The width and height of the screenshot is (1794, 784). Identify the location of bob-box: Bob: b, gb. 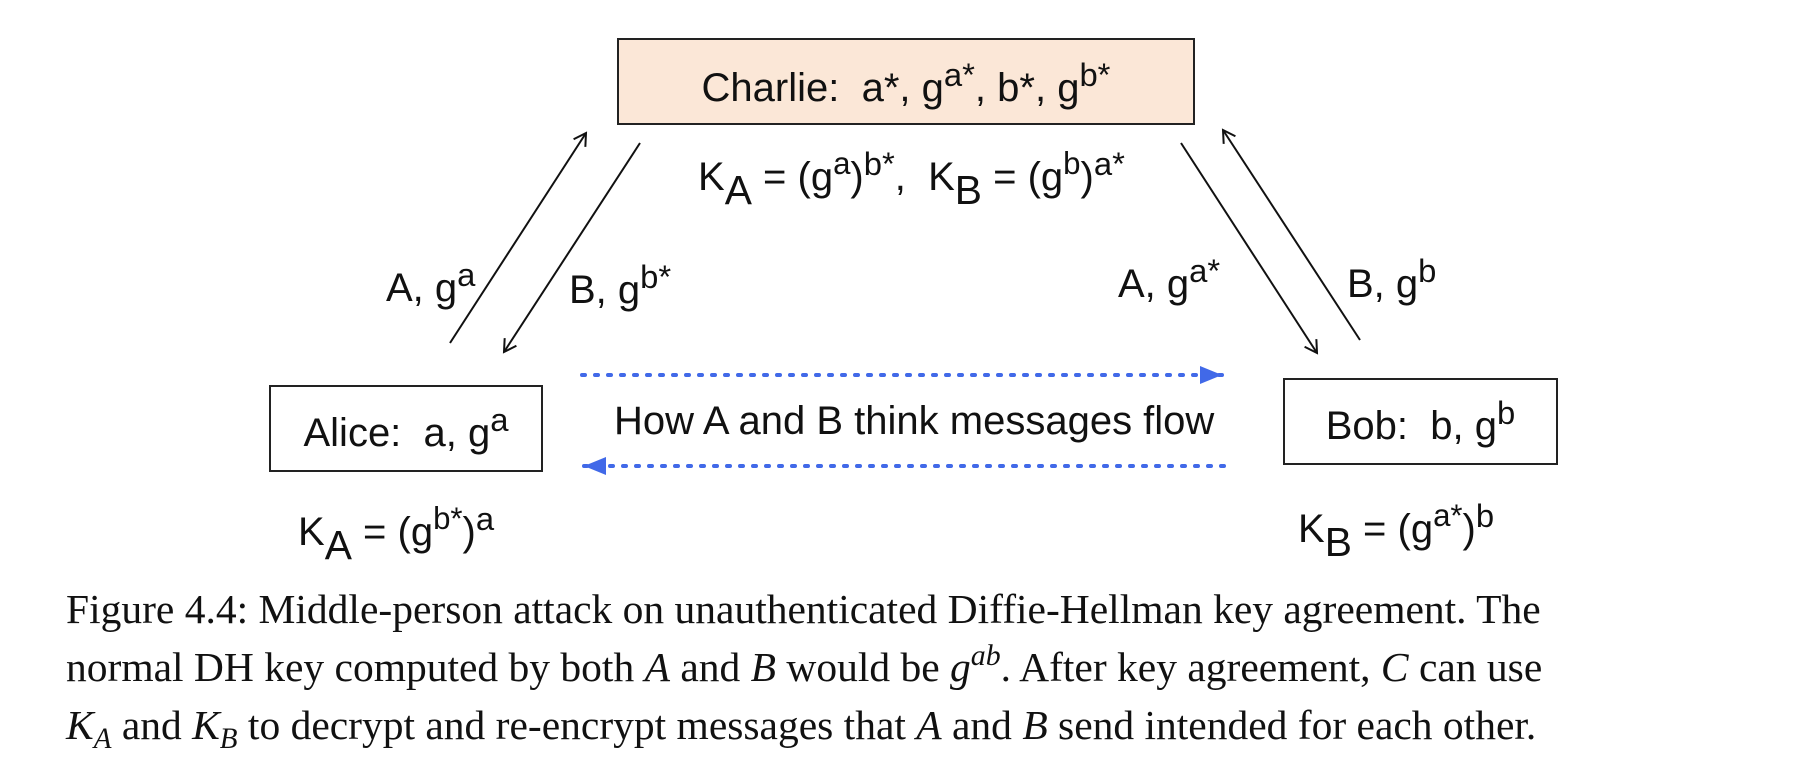
(1420, 421).